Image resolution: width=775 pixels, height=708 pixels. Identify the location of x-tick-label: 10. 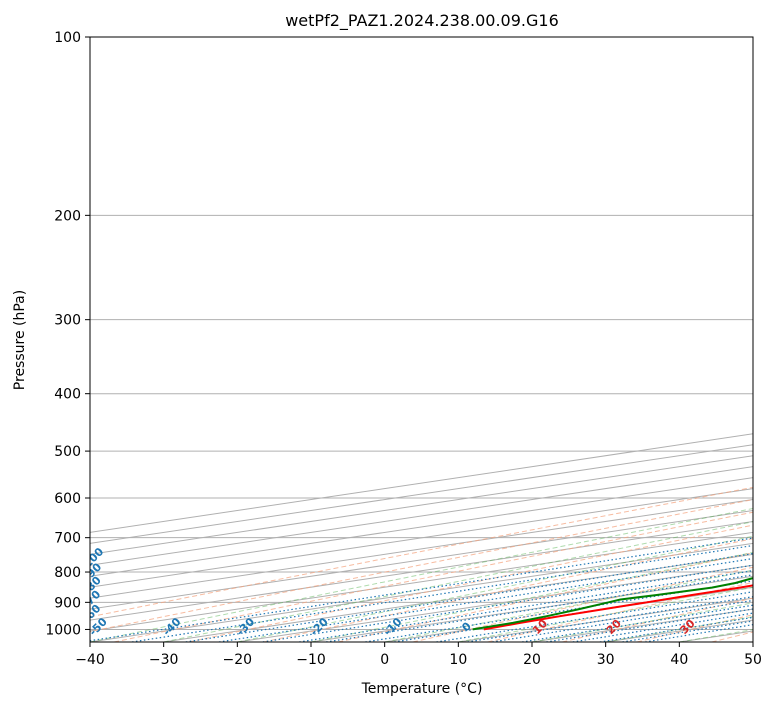
(458, 660).